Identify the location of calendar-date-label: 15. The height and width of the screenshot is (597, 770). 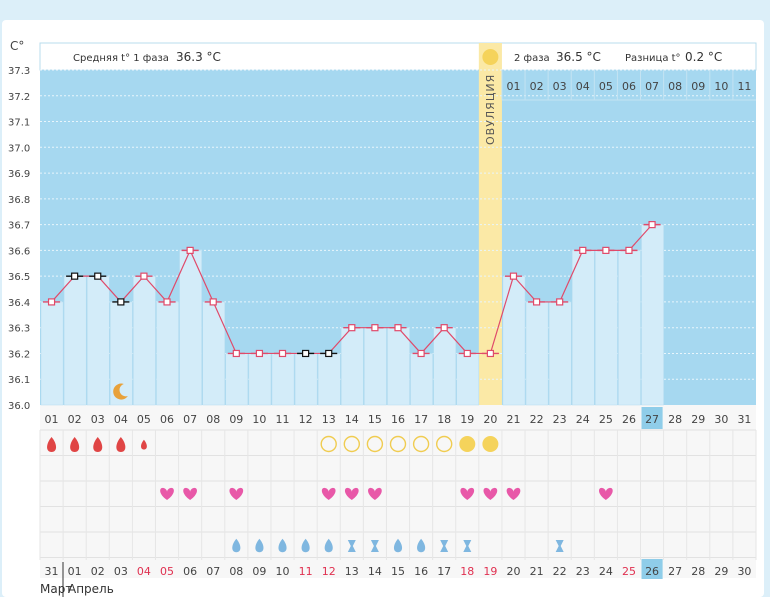
(398, 571).